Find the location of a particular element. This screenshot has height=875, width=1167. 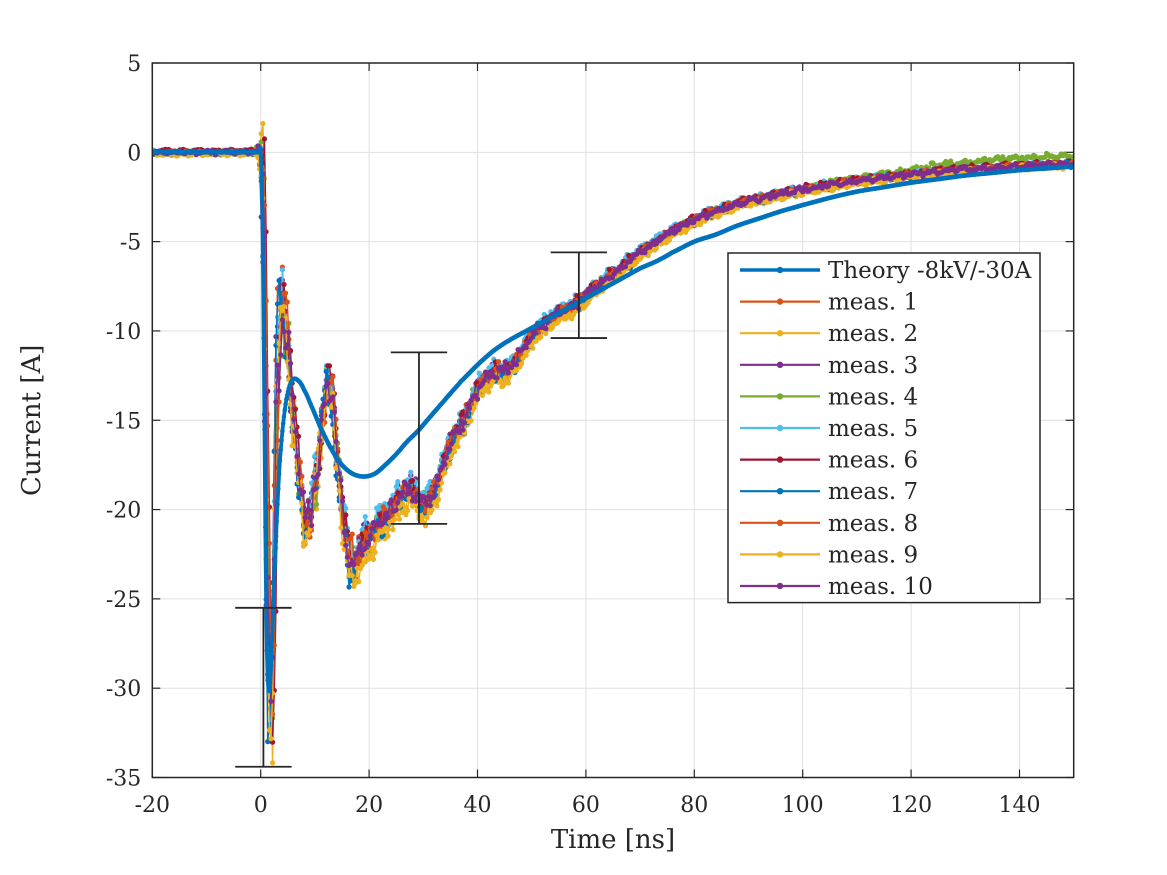

x-axis-label: Time [ns] is located at coordinates (613, 840).